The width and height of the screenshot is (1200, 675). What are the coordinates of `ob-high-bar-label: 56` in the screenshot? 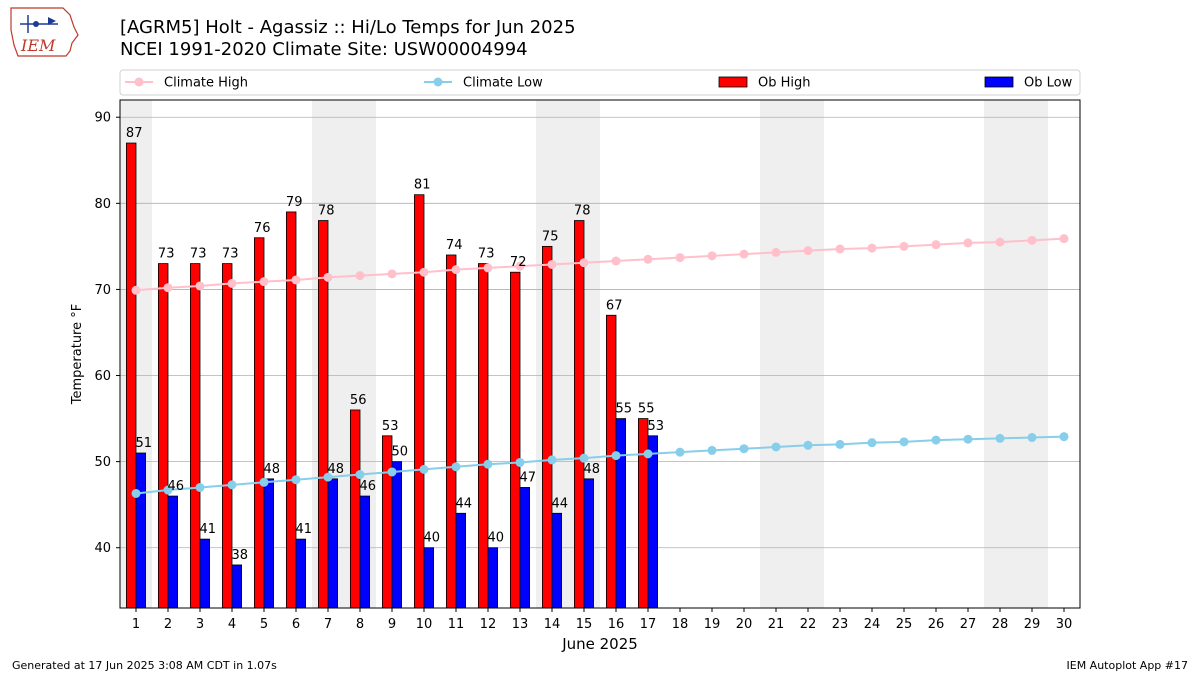 It's located at (358, 400).